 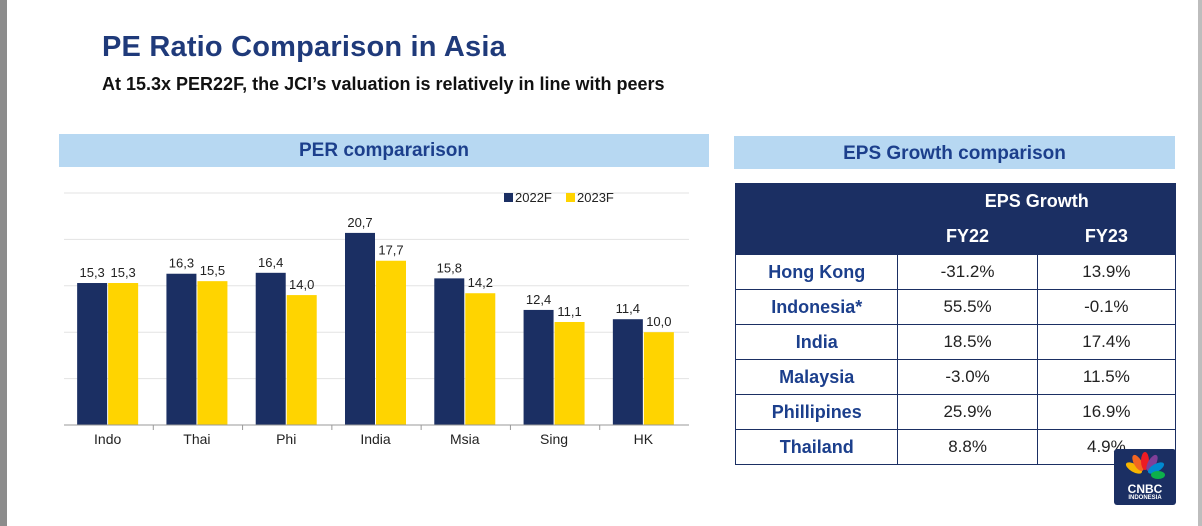 What do you see at coordinates (181, 263) in the screenshot?
I see `data-label: 16,3` at bounding box center [181, 263].